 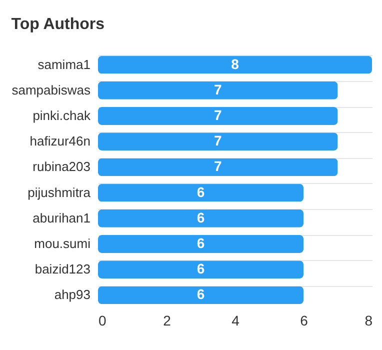 What do you see at coordinates (60, 141) in the screenshot?
I see `y-tick-label: hafizur46n` at bounding box center [60, 141].